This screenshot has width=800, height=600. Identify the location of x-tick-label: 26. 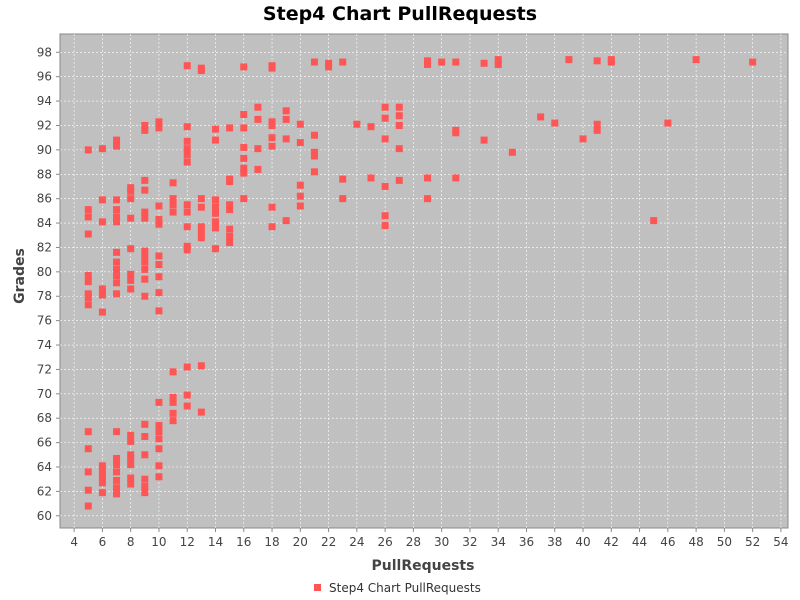
(384, 542).